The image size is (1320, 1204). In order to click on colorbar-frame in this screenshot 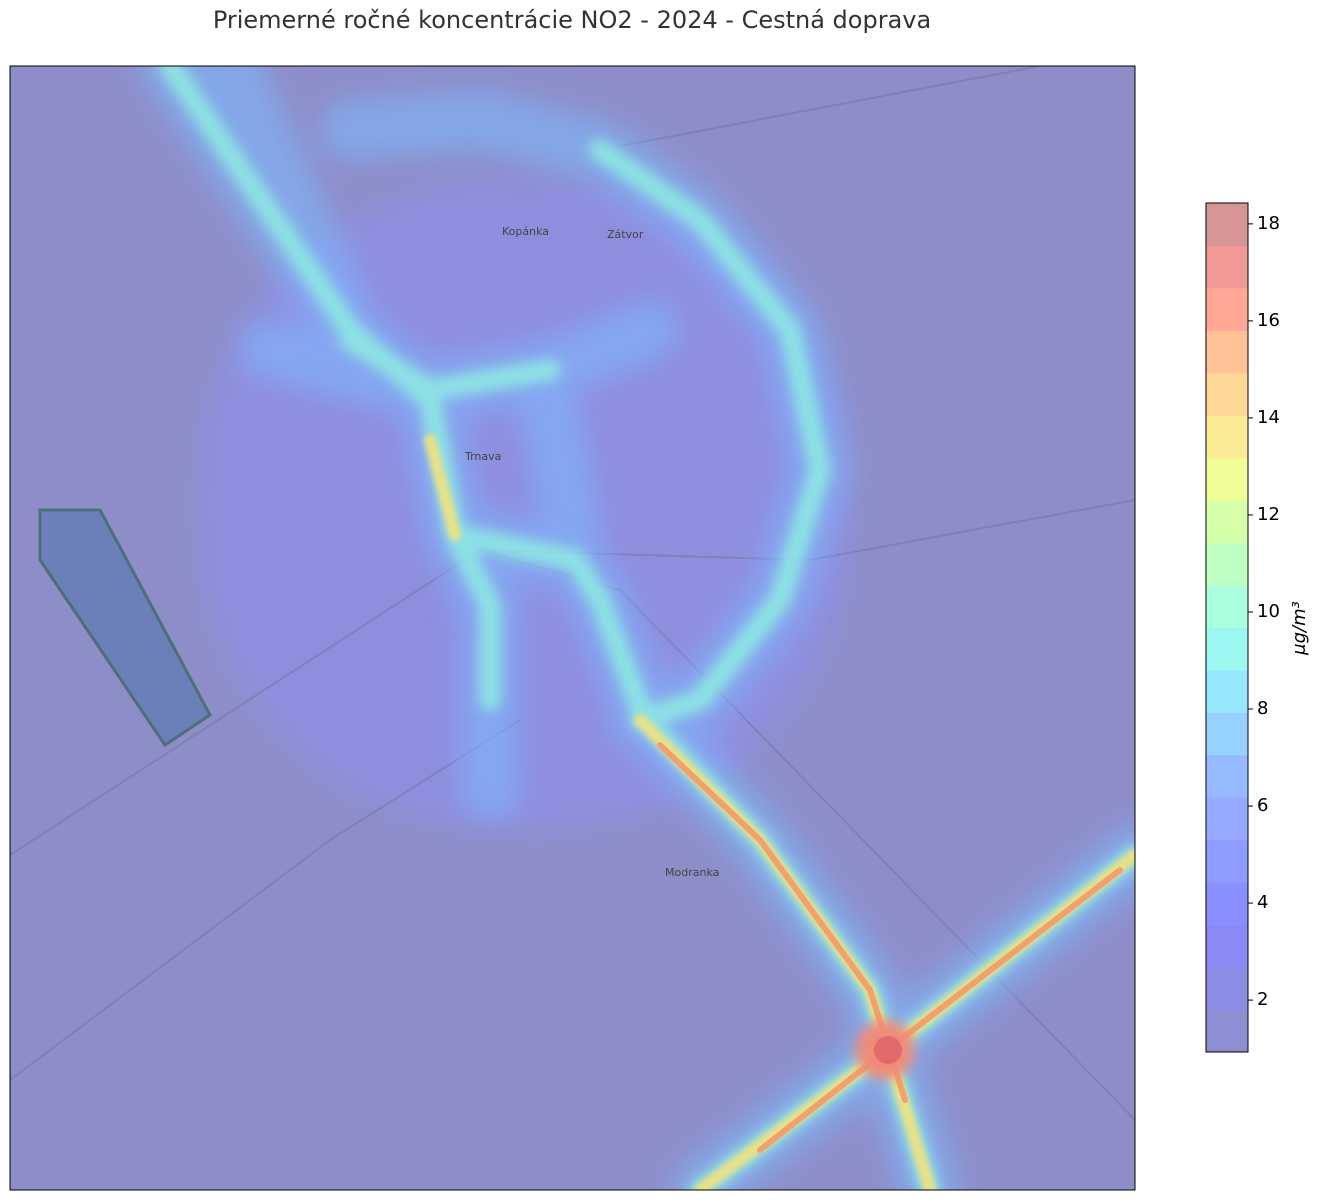, I will do `click(1227, 627)`.